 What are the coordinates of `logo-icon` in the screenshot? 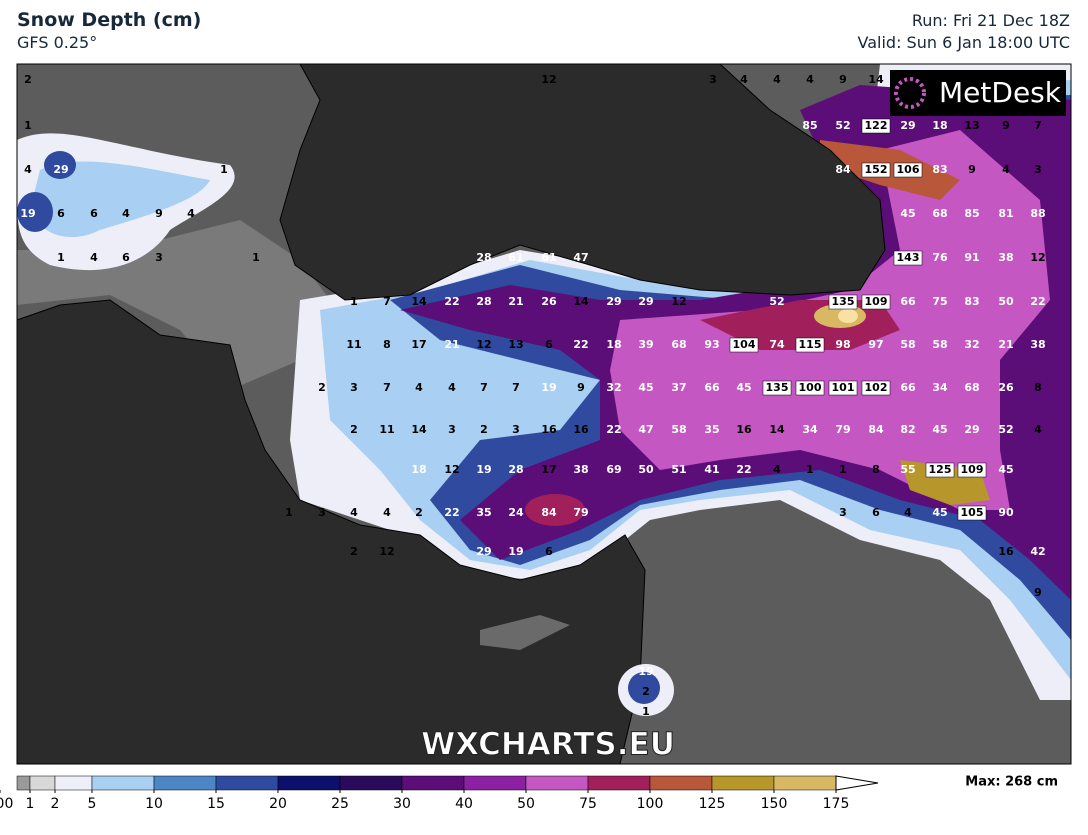 It's located at (910, 93).